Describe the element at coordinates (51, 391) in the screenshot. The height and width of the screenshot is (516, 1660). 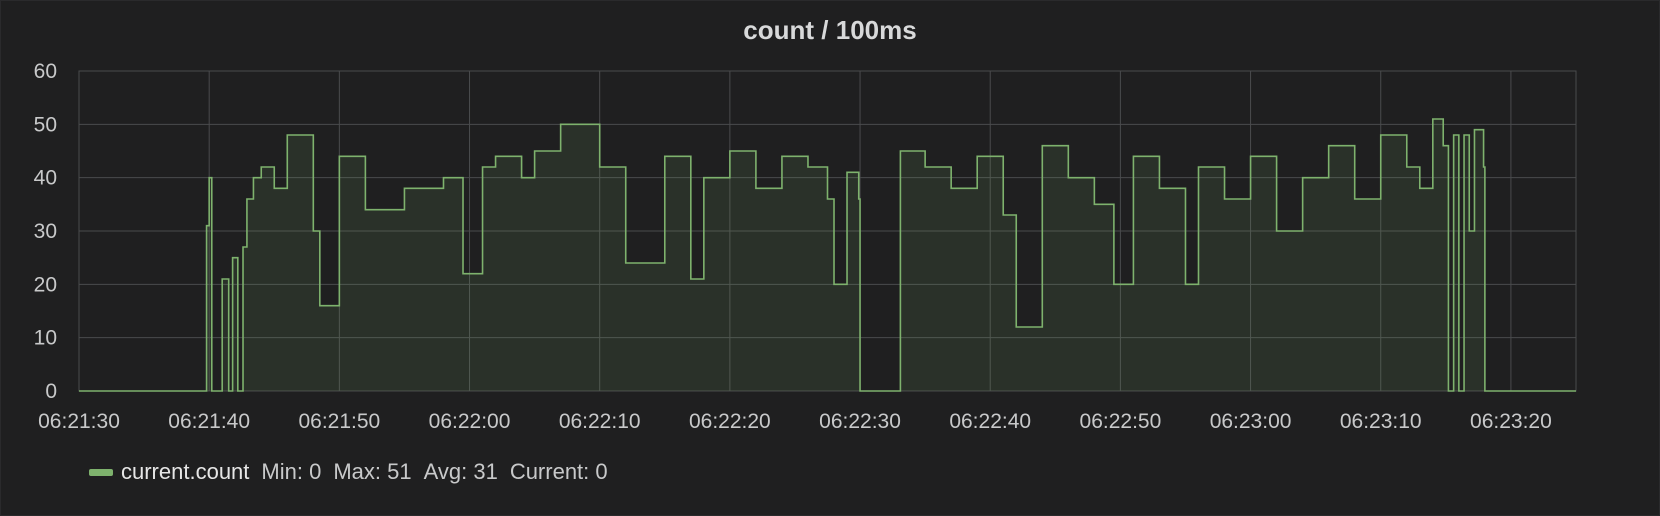
I see `y-tick-label: 0` at that location.